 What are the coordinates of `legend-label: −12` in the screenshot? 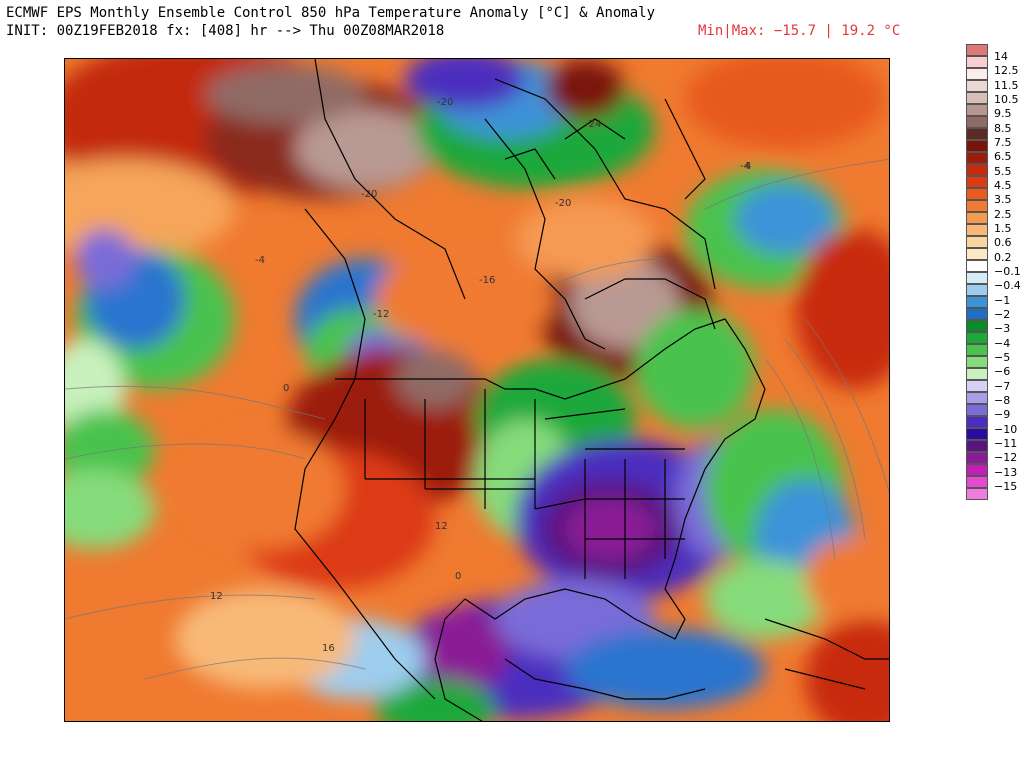 It's located at (1006, 458).